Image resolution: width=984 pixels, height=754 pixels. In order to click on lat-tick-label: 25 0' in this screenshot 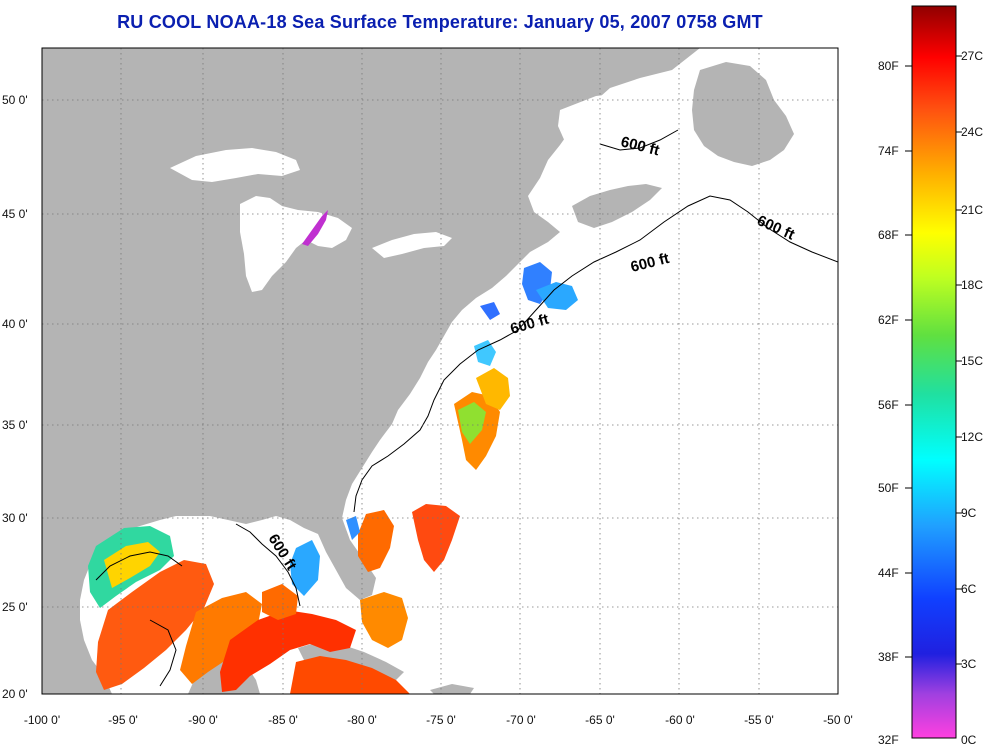, I will do `click(15, 607)`.